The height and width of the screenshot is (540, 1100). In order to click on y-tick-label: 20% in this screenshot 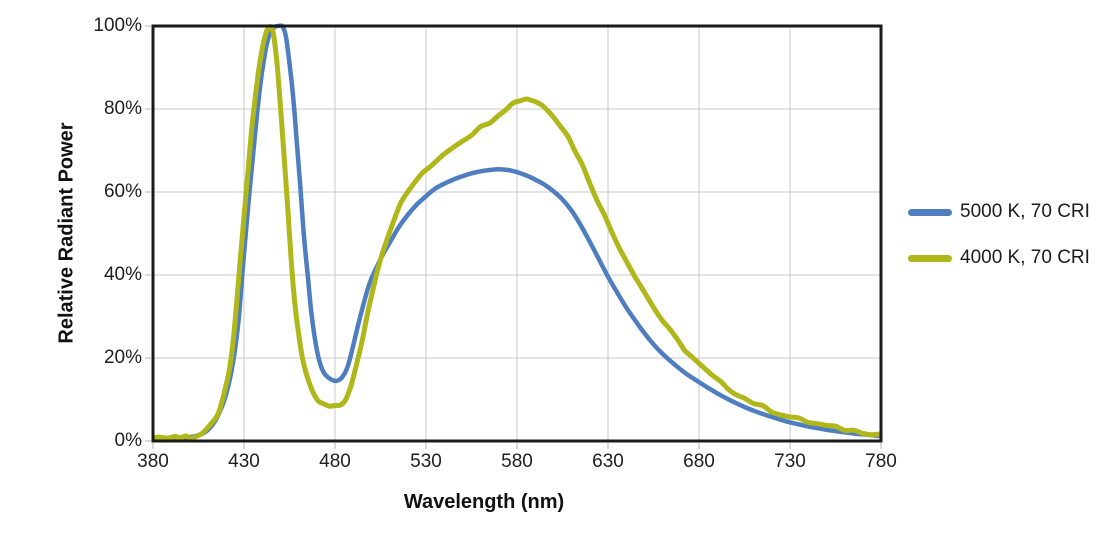, I will do `click(122, 357)`.